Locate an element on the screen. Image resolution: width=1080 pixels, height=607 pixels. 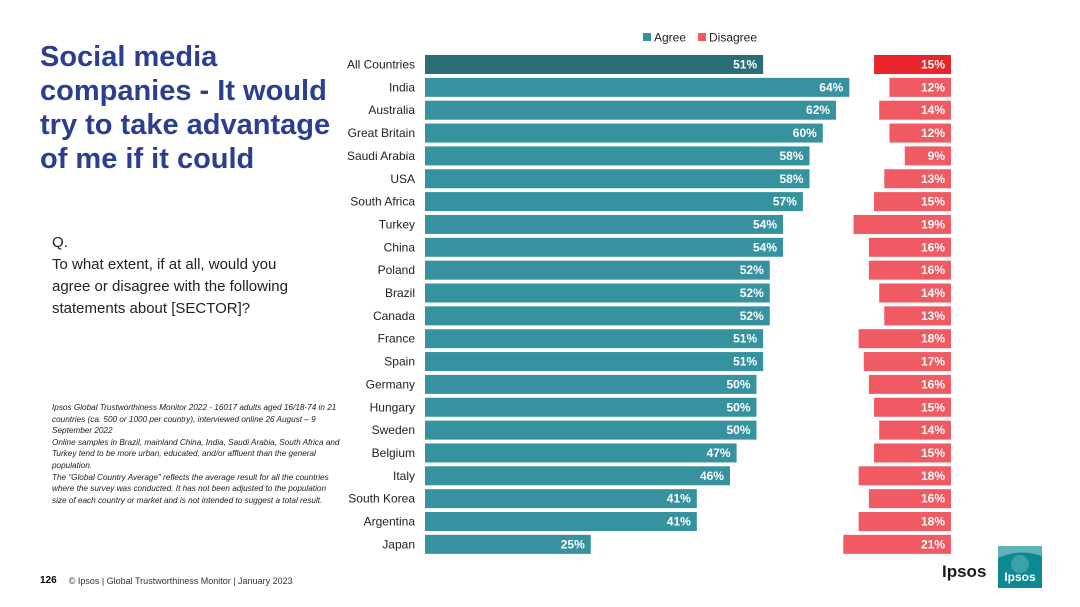
agree-value-label: 46% is located at coordinates (712, 476).